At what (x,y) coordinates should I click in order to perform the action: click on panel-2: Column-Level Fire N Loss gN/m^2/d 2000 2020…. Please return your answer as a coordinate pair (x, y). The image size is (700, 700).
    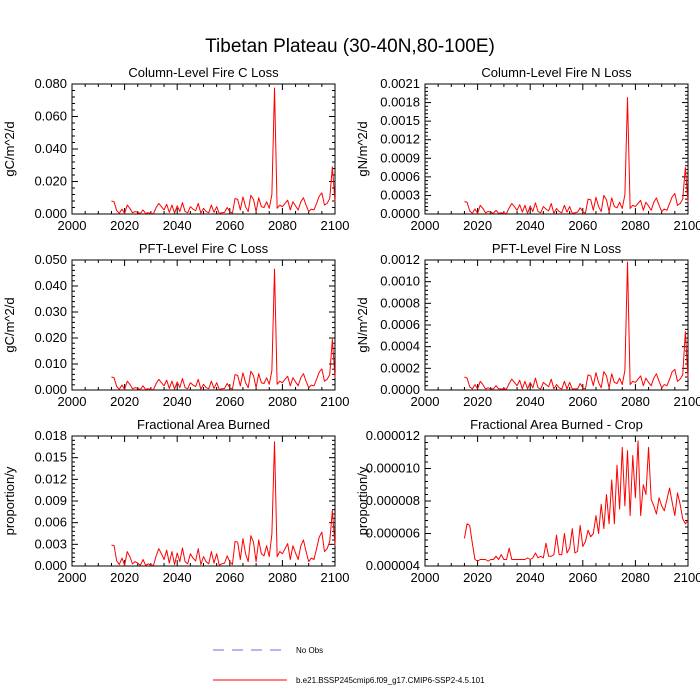
    Looking at the image, I should click on (527, 149).